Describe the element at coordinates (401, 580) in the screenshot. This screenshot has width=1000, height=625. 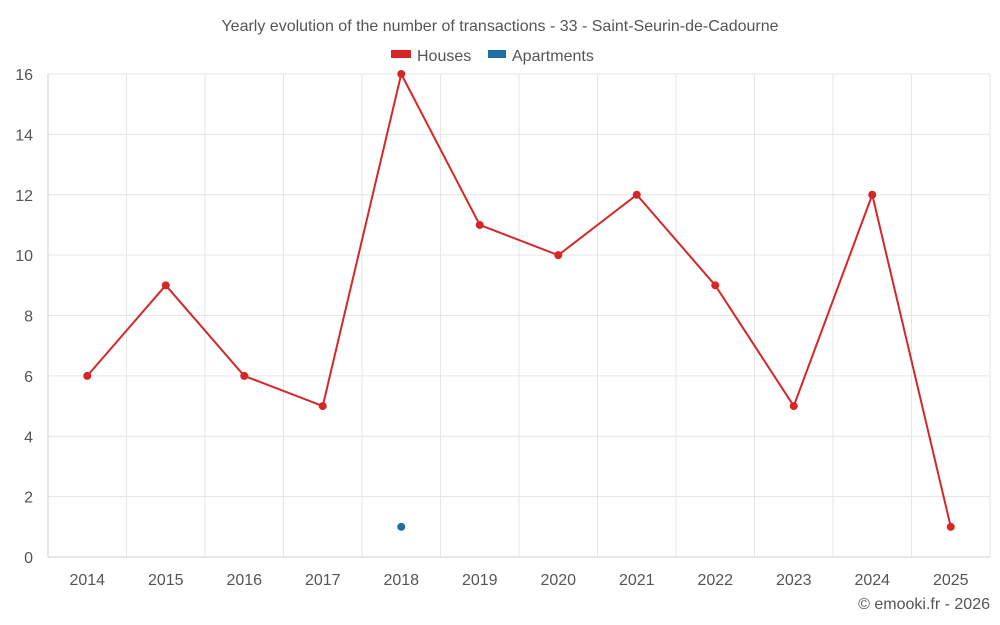
I see `x-tick-label: 2018` at that location.